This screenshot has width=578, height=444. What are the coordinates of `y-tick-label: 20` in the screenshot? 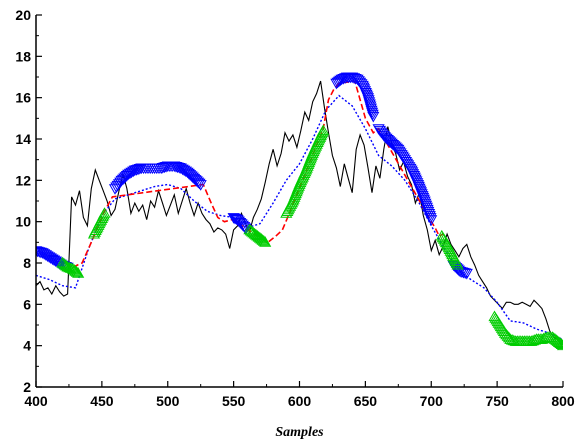 It's located at (23, 15).